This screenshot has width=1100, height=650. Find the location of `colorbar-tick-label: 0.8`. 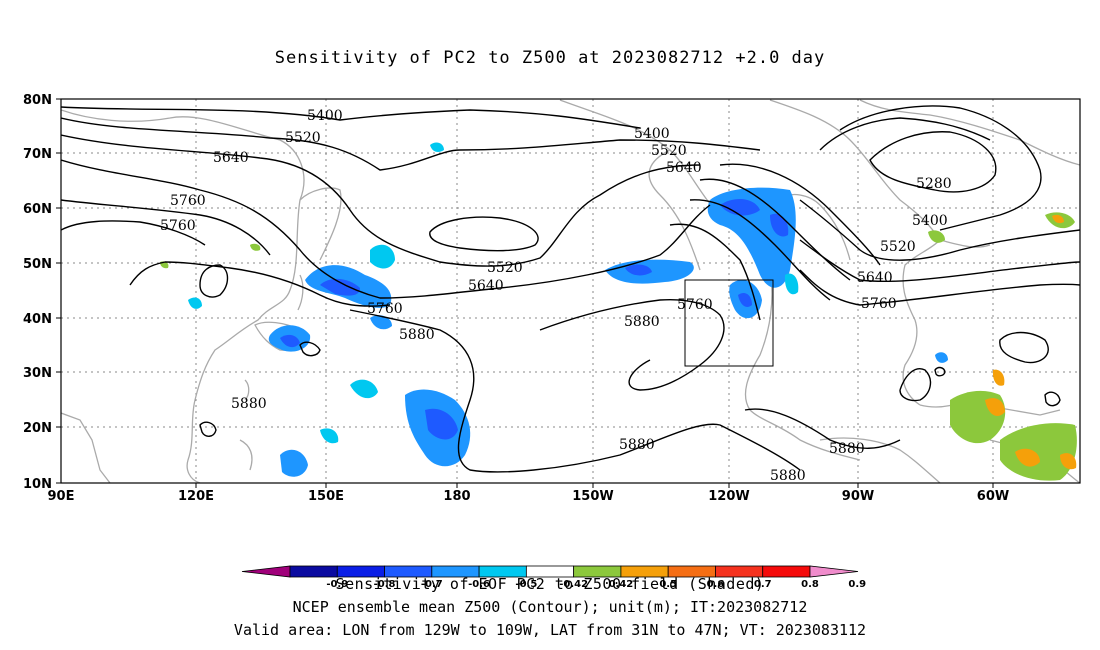

colorbar-tick-label: 0.8 is located at coordinates (810, 584).